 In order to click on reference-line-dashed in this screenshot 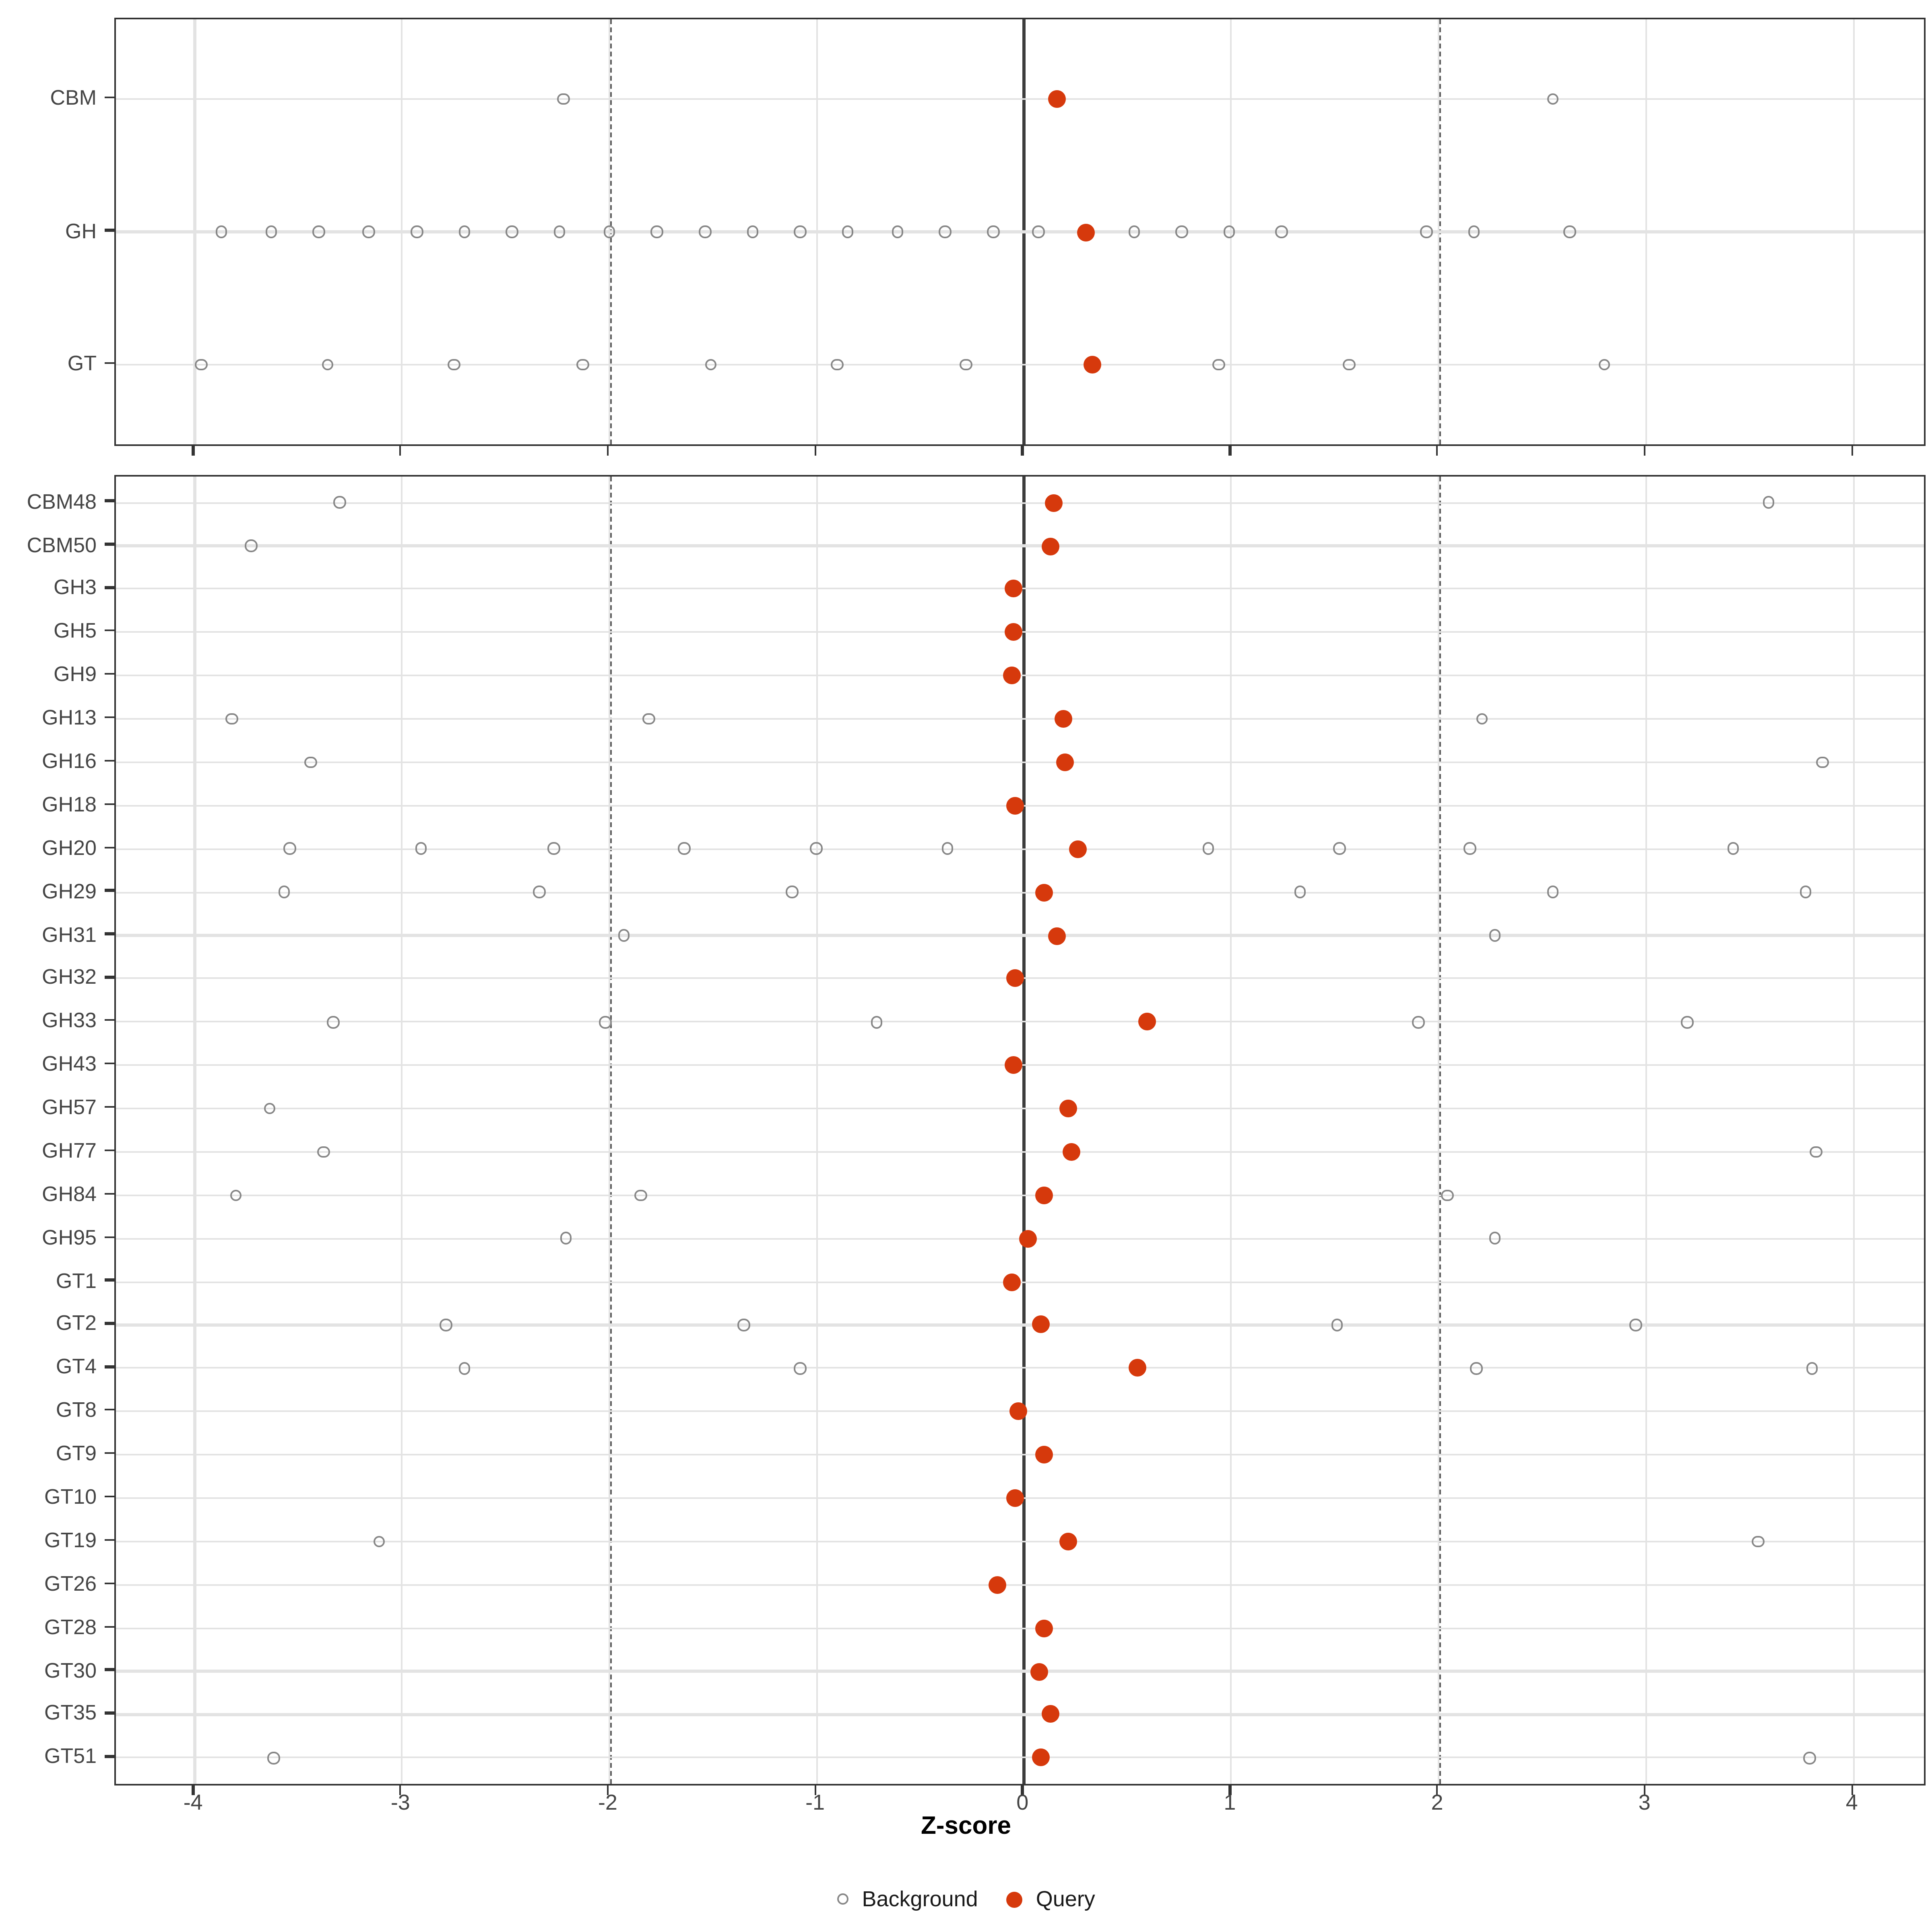, I will do `click(610, 1130)`.